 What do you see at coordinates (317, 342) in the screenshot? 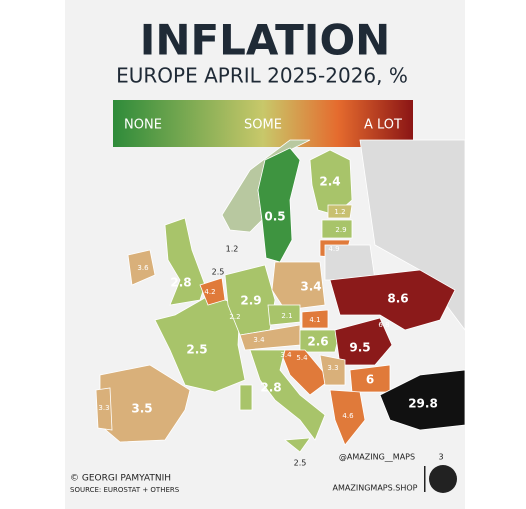
I see `value-label: 2.6` at bounding box center [317, 342].